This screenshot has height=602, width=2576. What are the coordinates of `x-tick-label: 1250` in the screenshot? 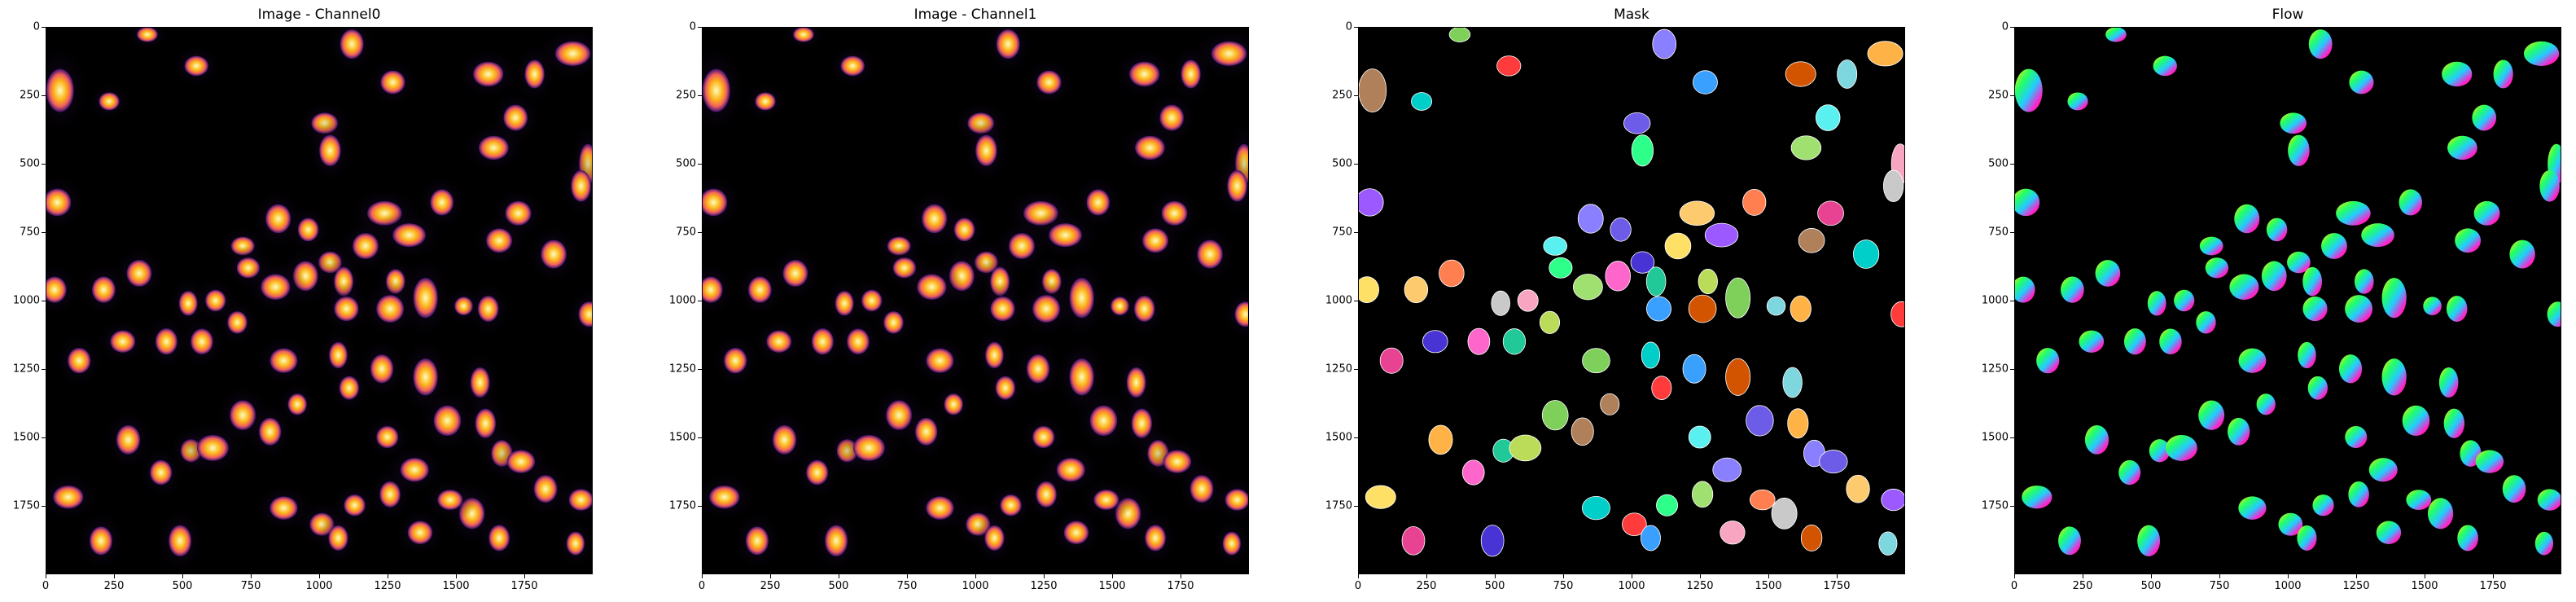 It's located at (1700, 586).